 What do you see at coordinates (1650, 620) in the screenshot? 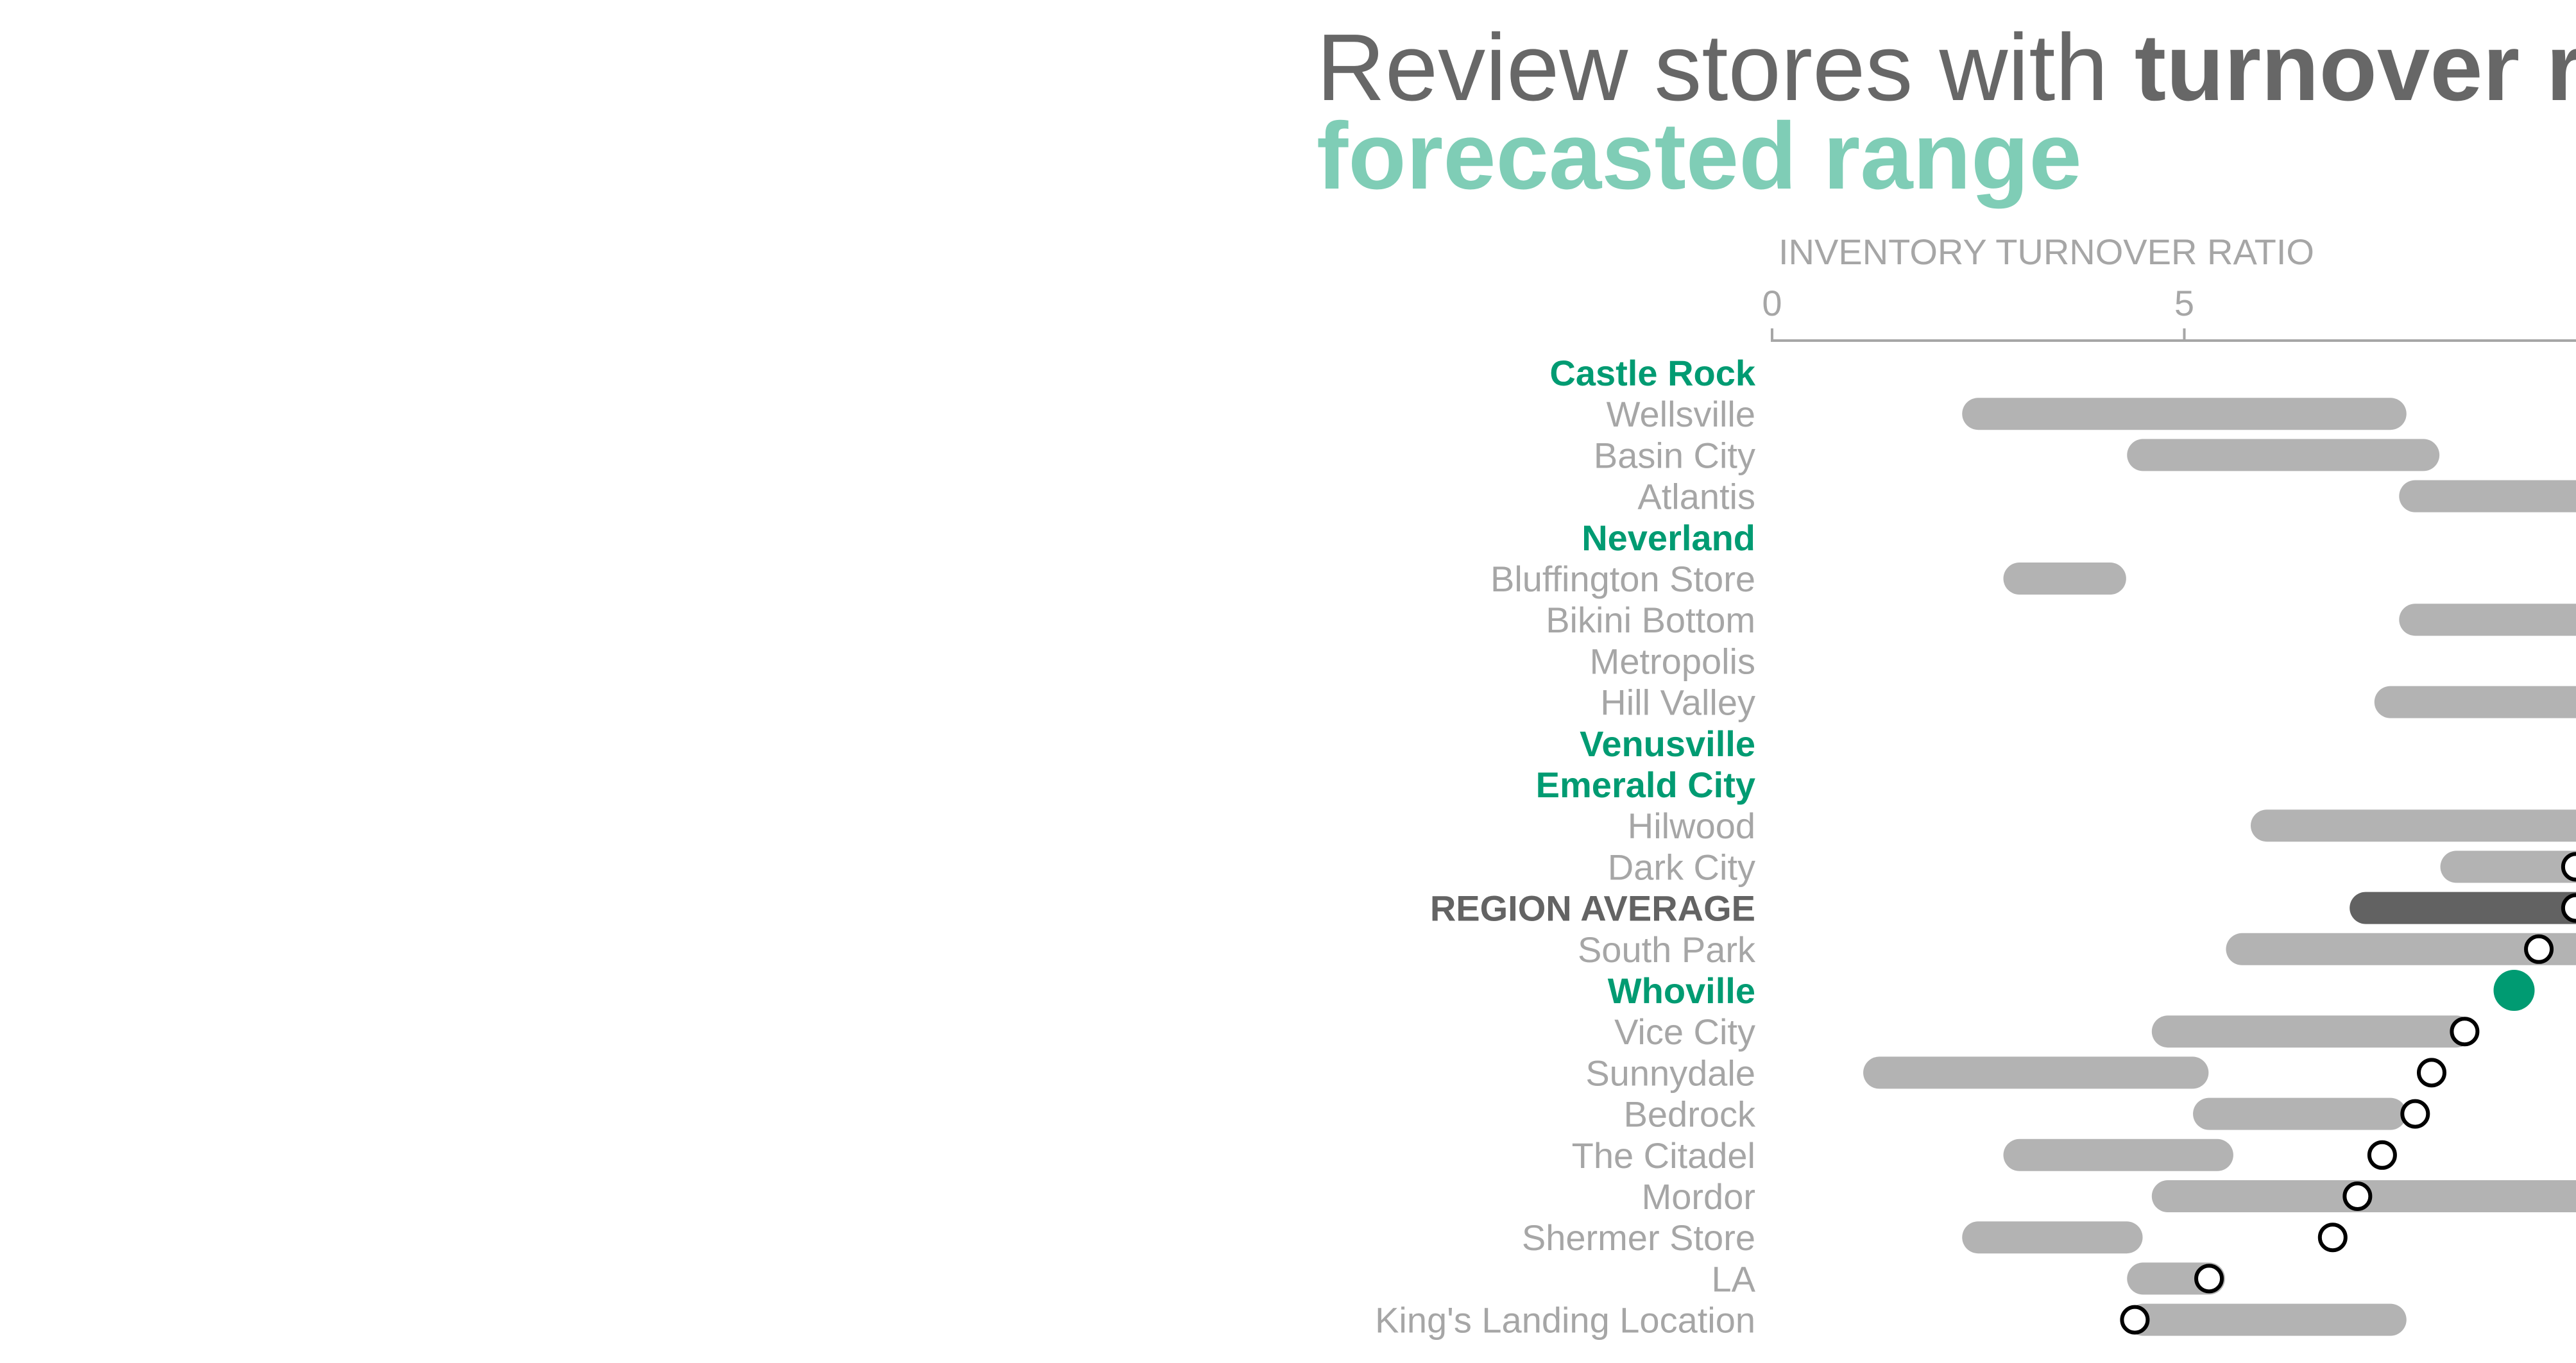
I see `row-label: Bikini Bottom` at bounding box center [1650, 620].